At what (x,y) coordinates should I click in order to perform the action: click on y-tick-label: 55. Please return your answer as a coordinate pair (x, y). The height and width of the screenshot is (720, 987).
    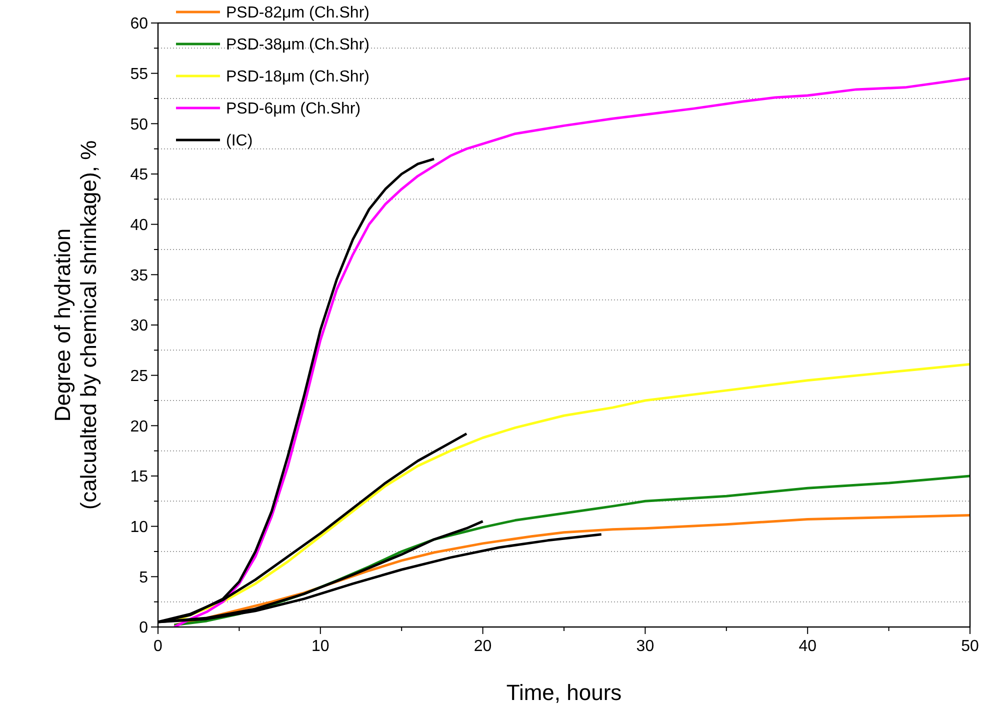
    Looking at the image, I should click on (139, 74).